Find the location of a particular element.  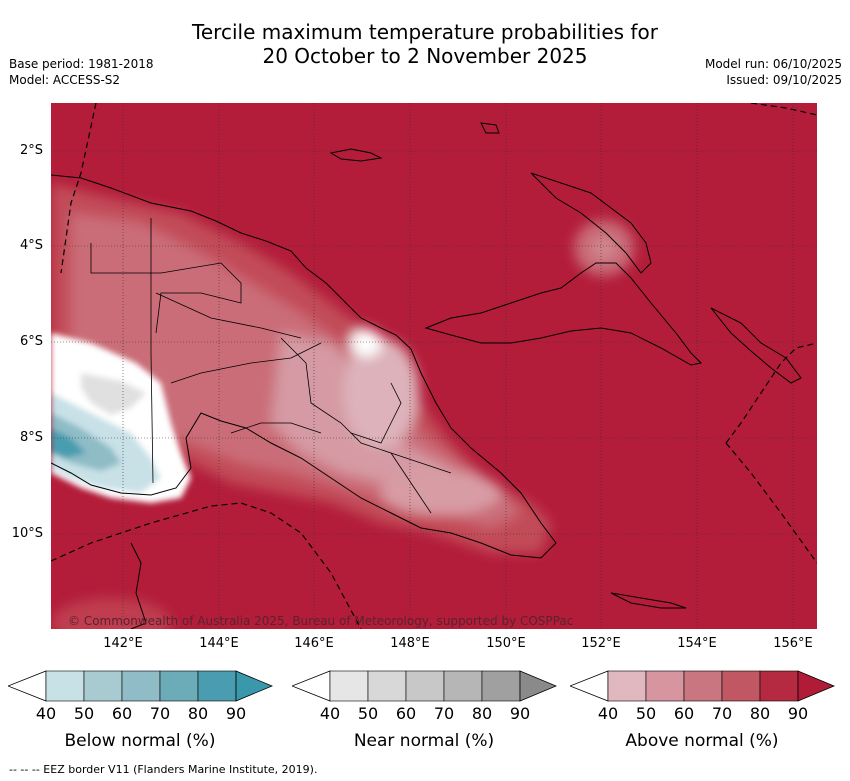

lon-label-150e: 150°E is located at coordinates (506, 643).